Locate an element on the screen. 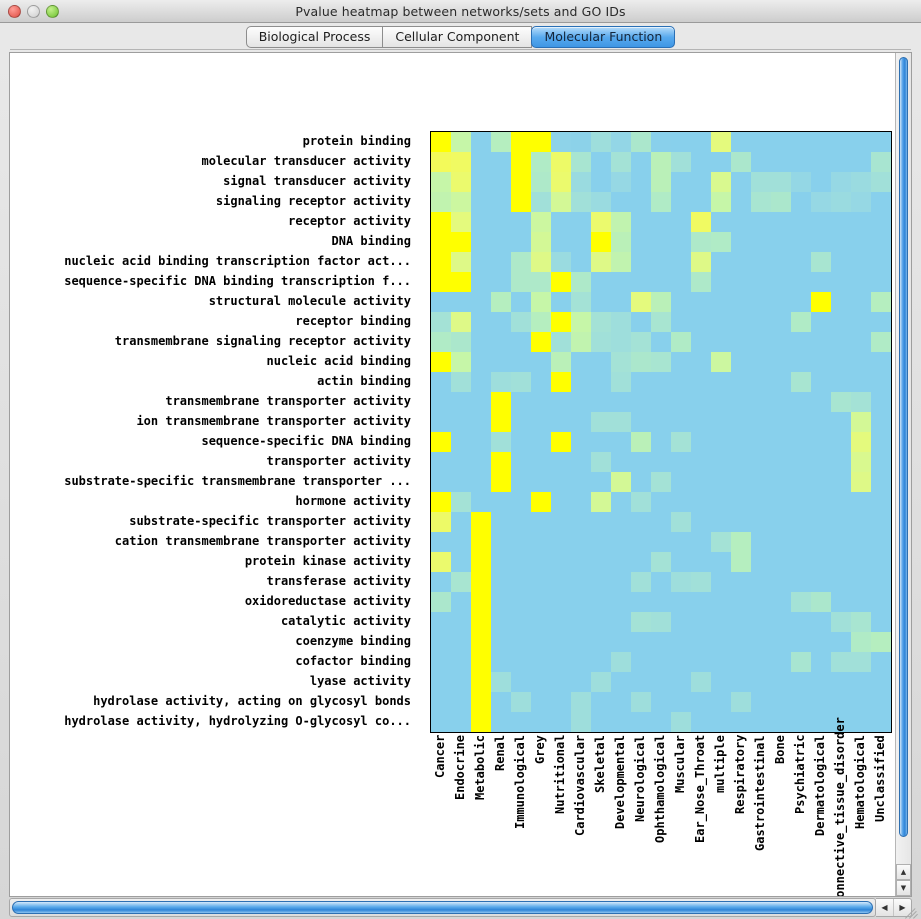  close-button is located at coordinates (14, 11).